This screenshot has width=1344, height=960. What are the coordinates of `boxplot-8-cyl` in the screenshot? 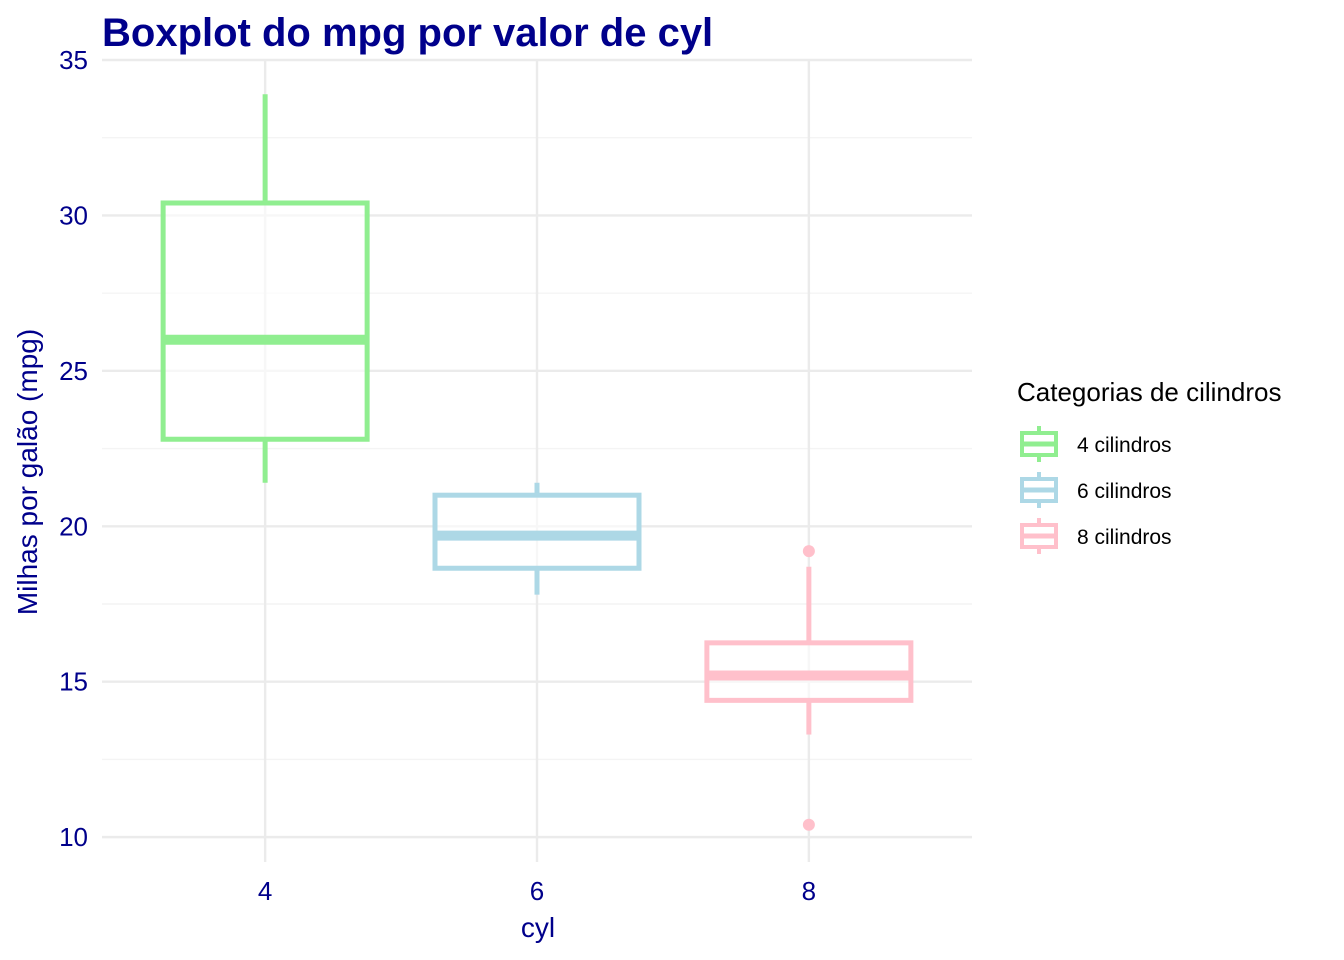 It's located at (809, 688).